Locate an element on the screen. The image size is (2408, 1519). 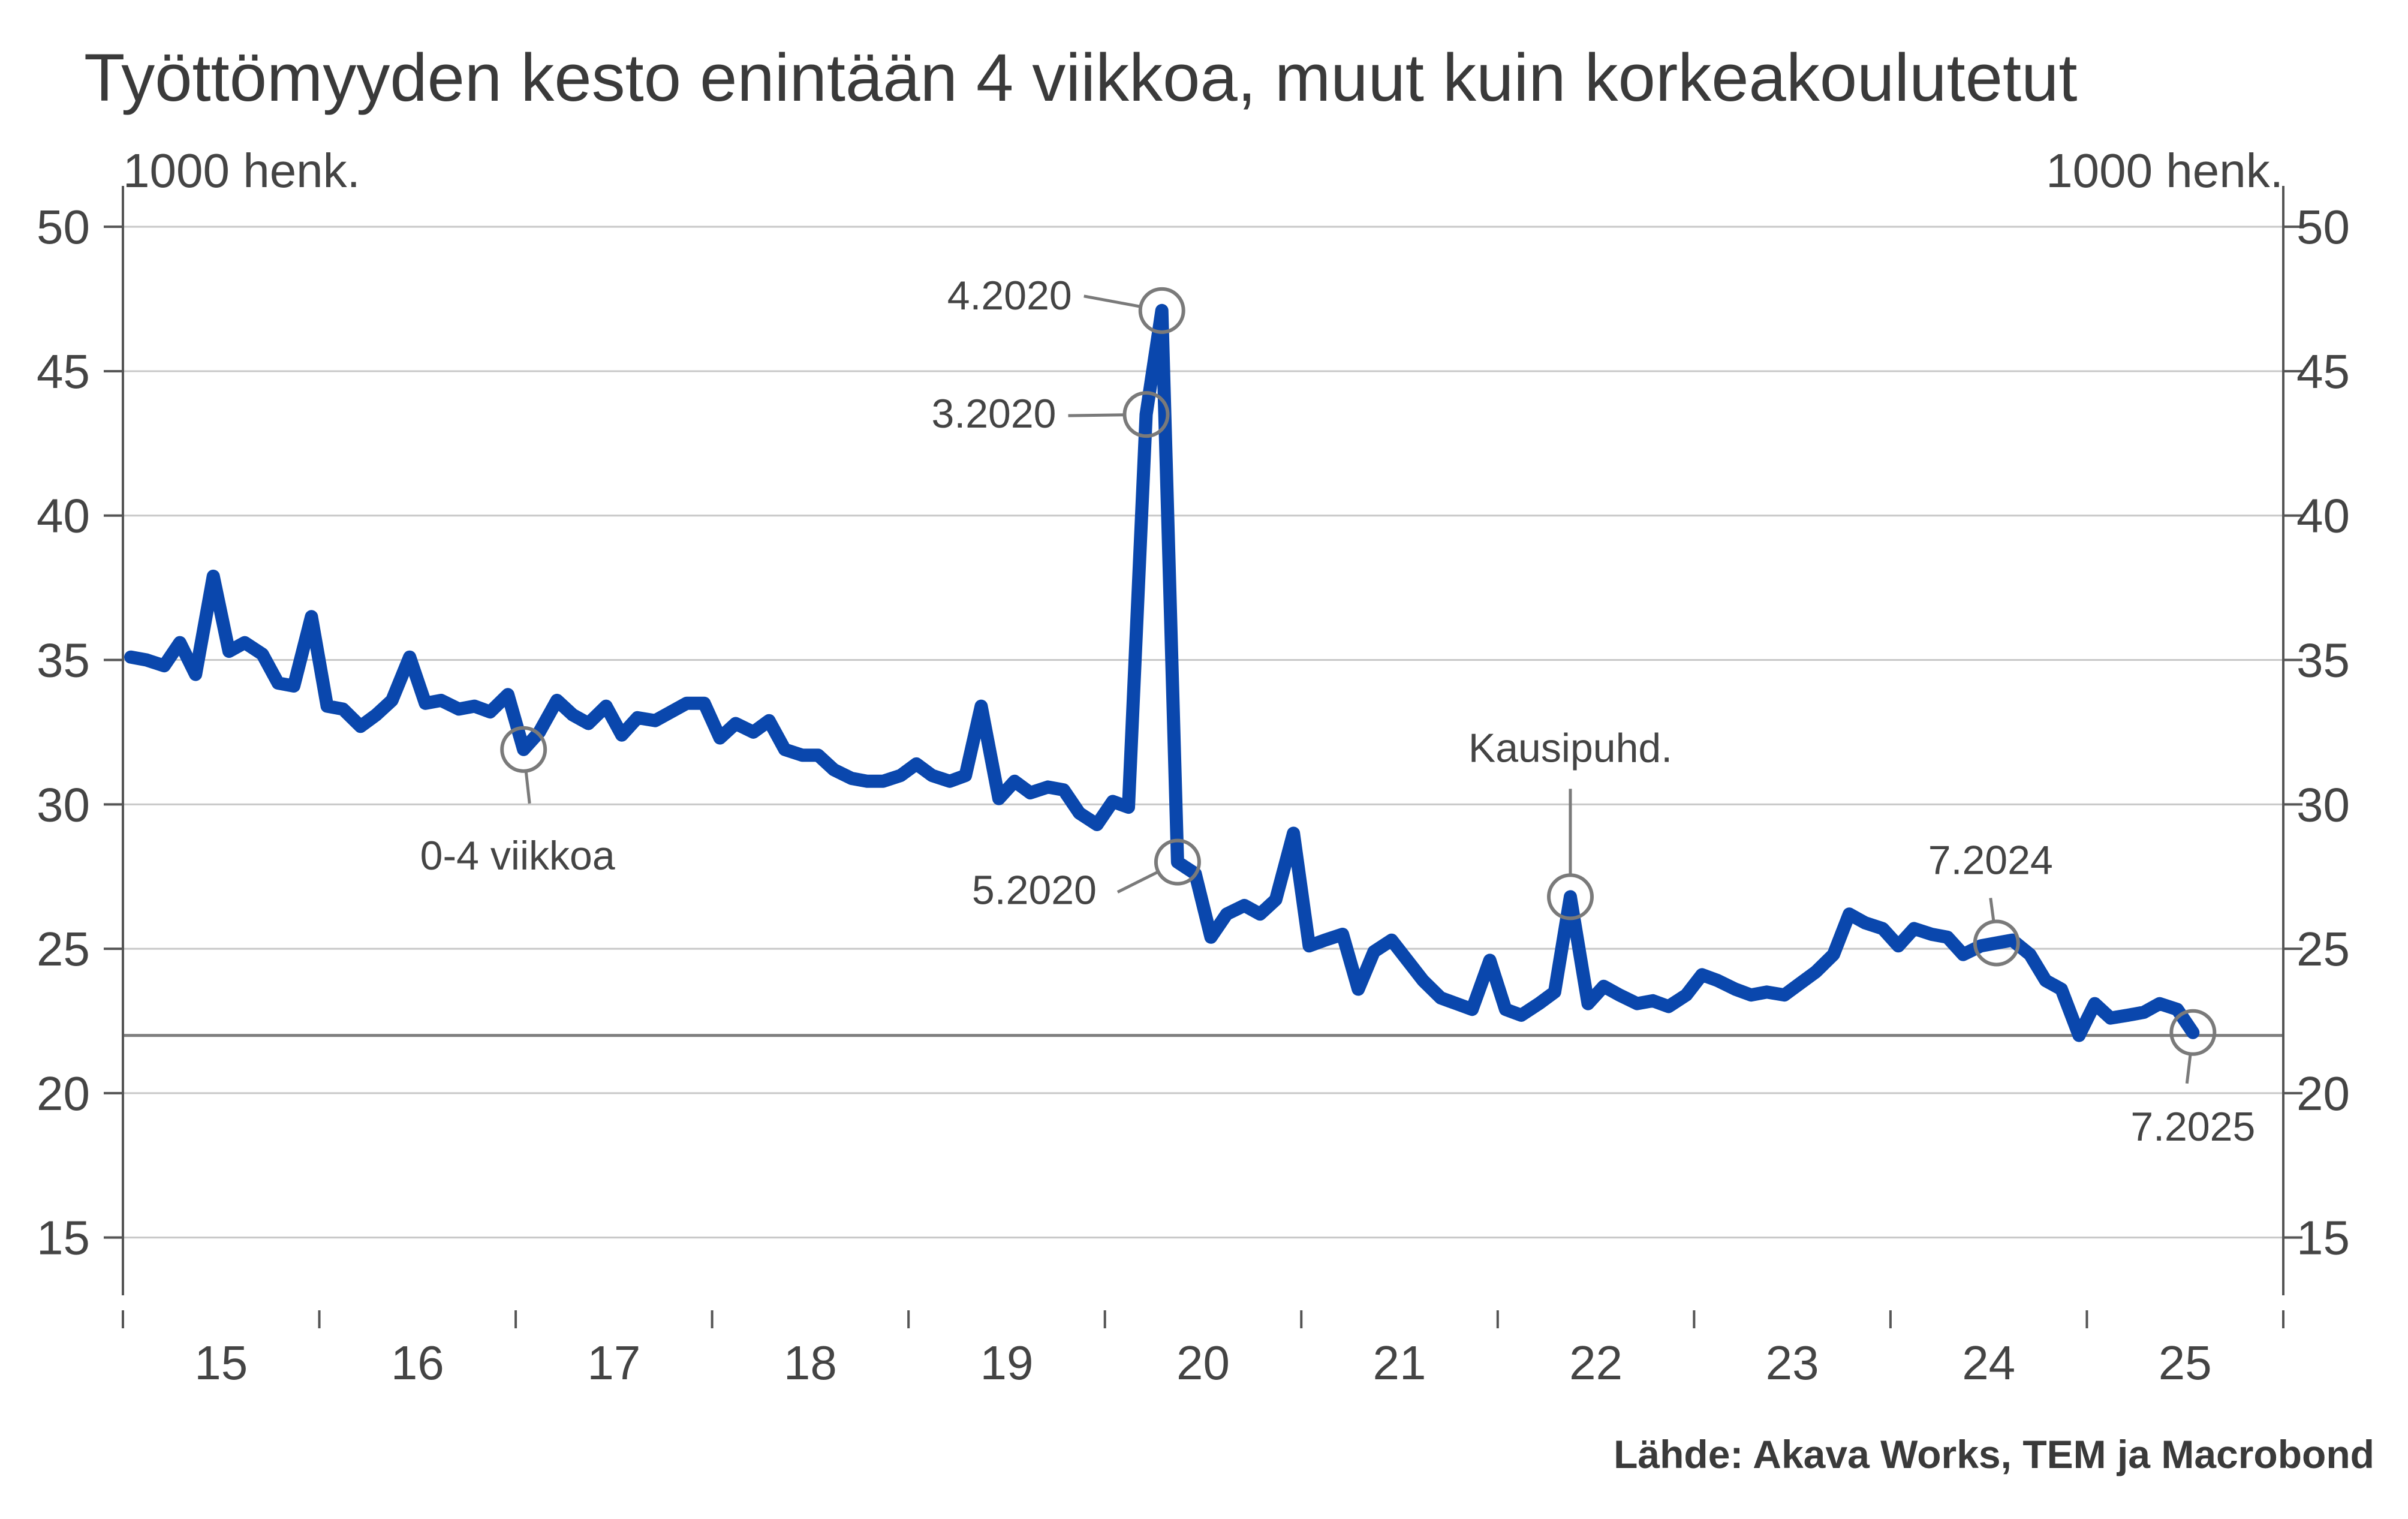
x-tick-label: 22 is located at coordinates (1596, 1362).